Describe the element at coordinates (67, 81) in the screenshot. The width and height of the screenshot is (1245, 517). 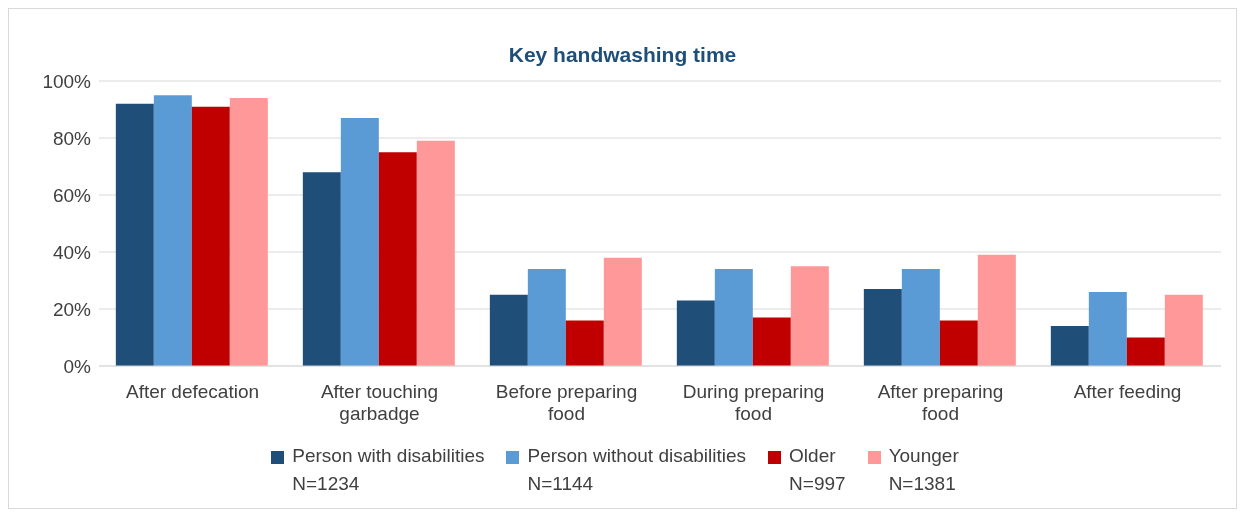
I see `y-tick-label: 100%` at that location.